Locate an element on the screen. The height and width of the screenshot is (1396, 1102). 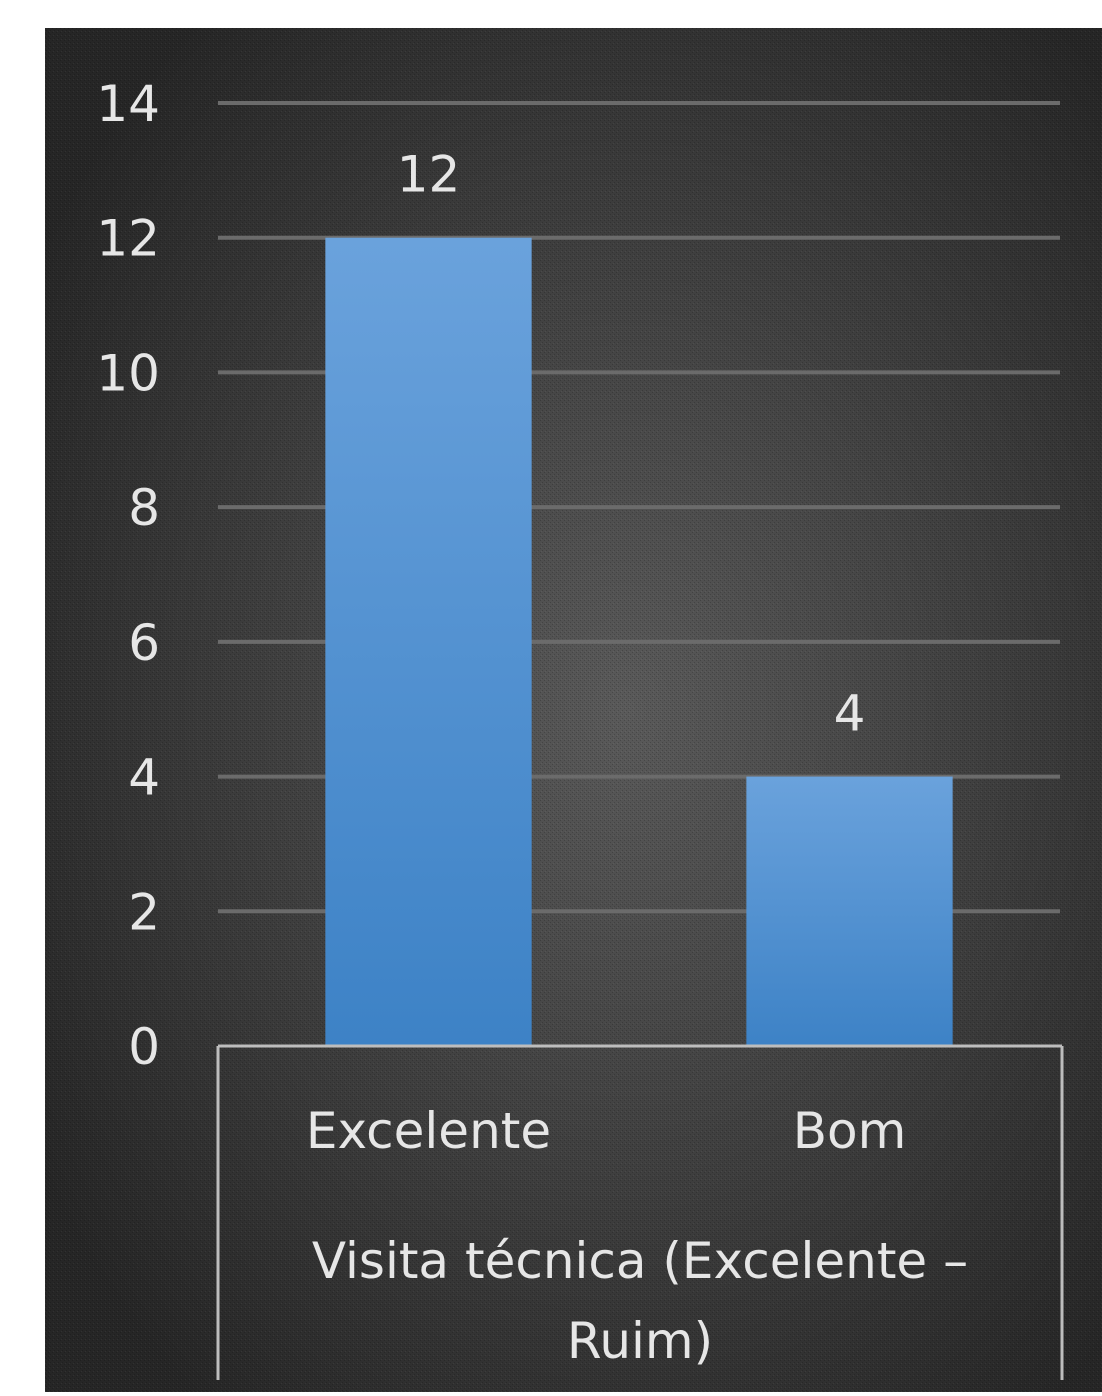
y-tick-label: 8 is located at coordinates (144, 508).